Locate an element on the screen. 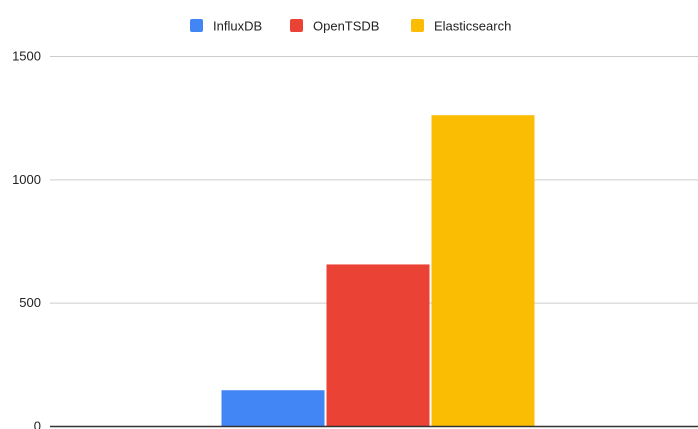  legend-label-elasticsearch: Elasticsearch is located at coordinates (472, 26).